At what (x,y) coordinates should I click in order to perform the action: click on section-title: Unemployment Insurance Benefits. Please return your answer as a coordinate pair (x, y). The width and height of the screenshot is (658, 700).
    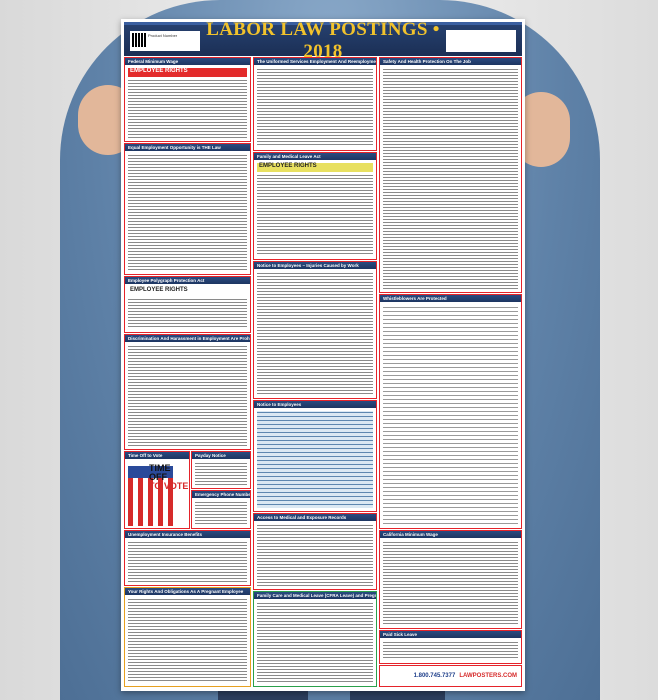
    Looking at the image, I should click on (187, 534).